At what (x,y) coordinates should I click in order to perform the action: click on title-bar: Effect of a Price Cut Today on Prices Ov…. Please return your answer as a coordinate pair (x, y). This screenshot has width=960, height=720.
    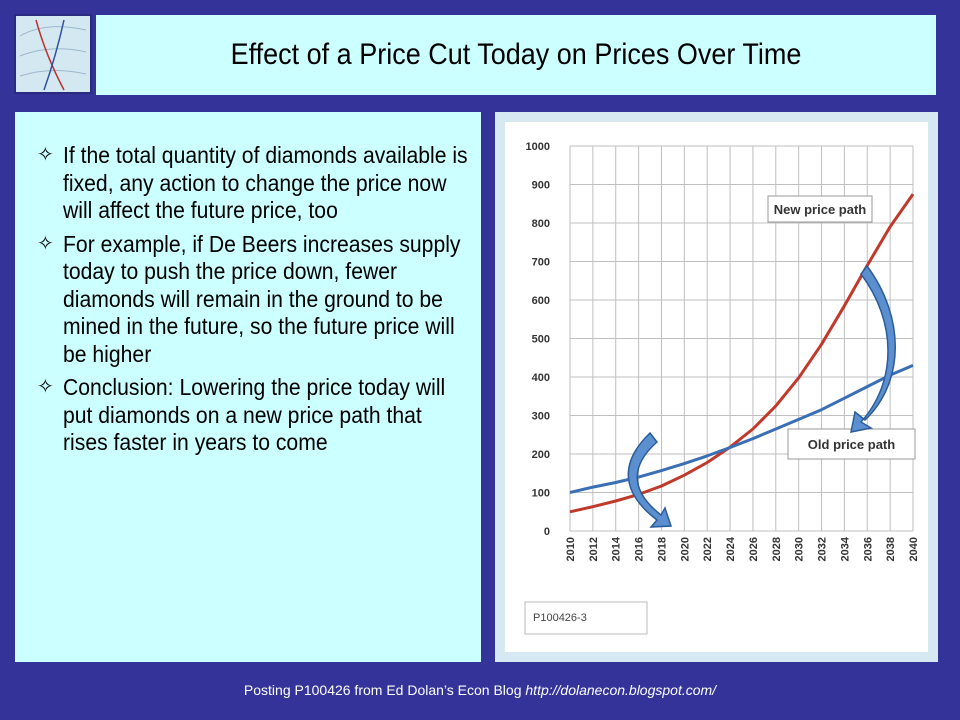
    Looking at the image, I should click on (516, 55).